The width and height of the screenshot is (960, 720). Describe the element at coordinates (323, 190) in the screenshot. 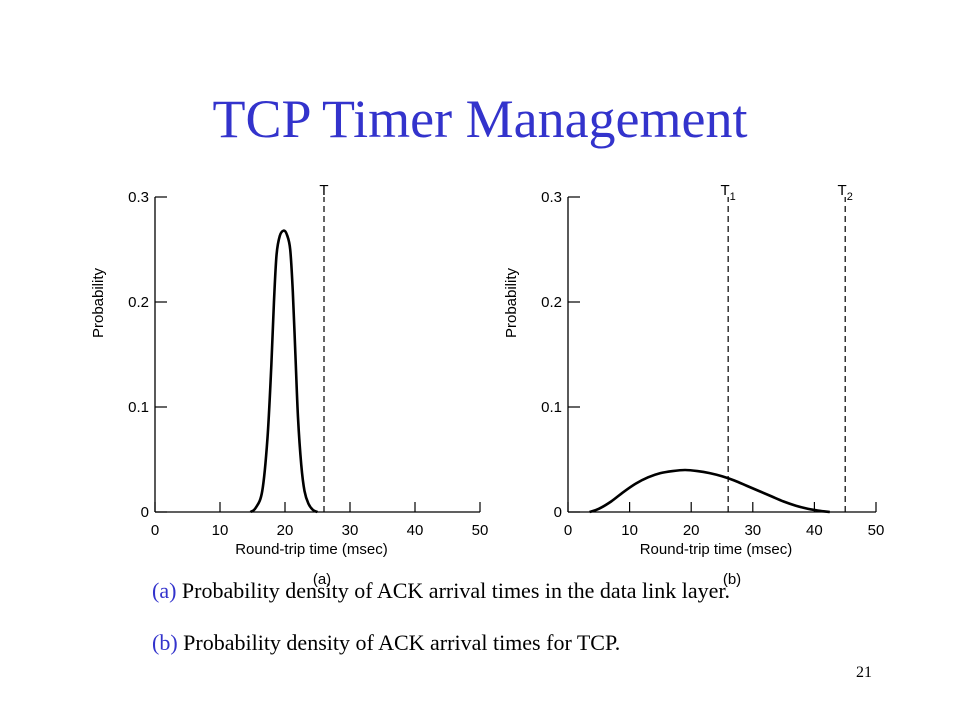

I see `threshold-label: T` at that location.